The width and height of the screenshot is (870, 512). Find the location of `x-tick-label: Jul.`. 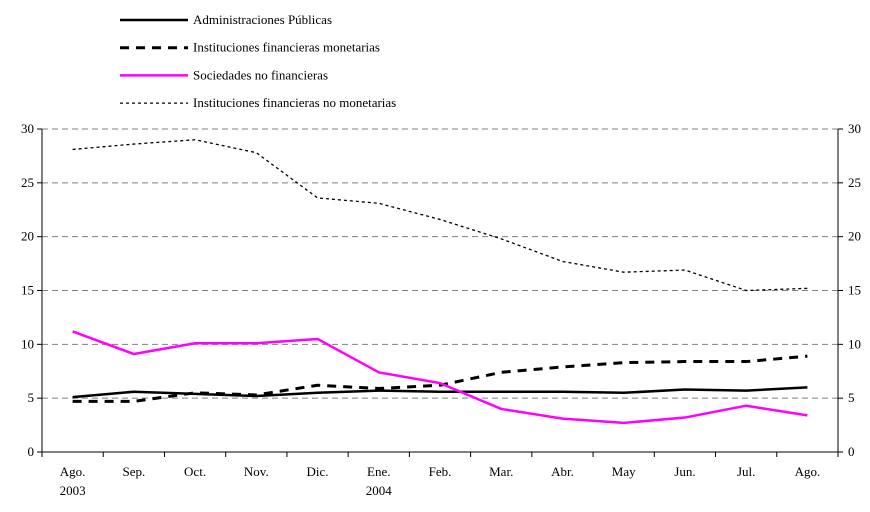

x-tick-label: Jul. is located at coordinates (746, 471).